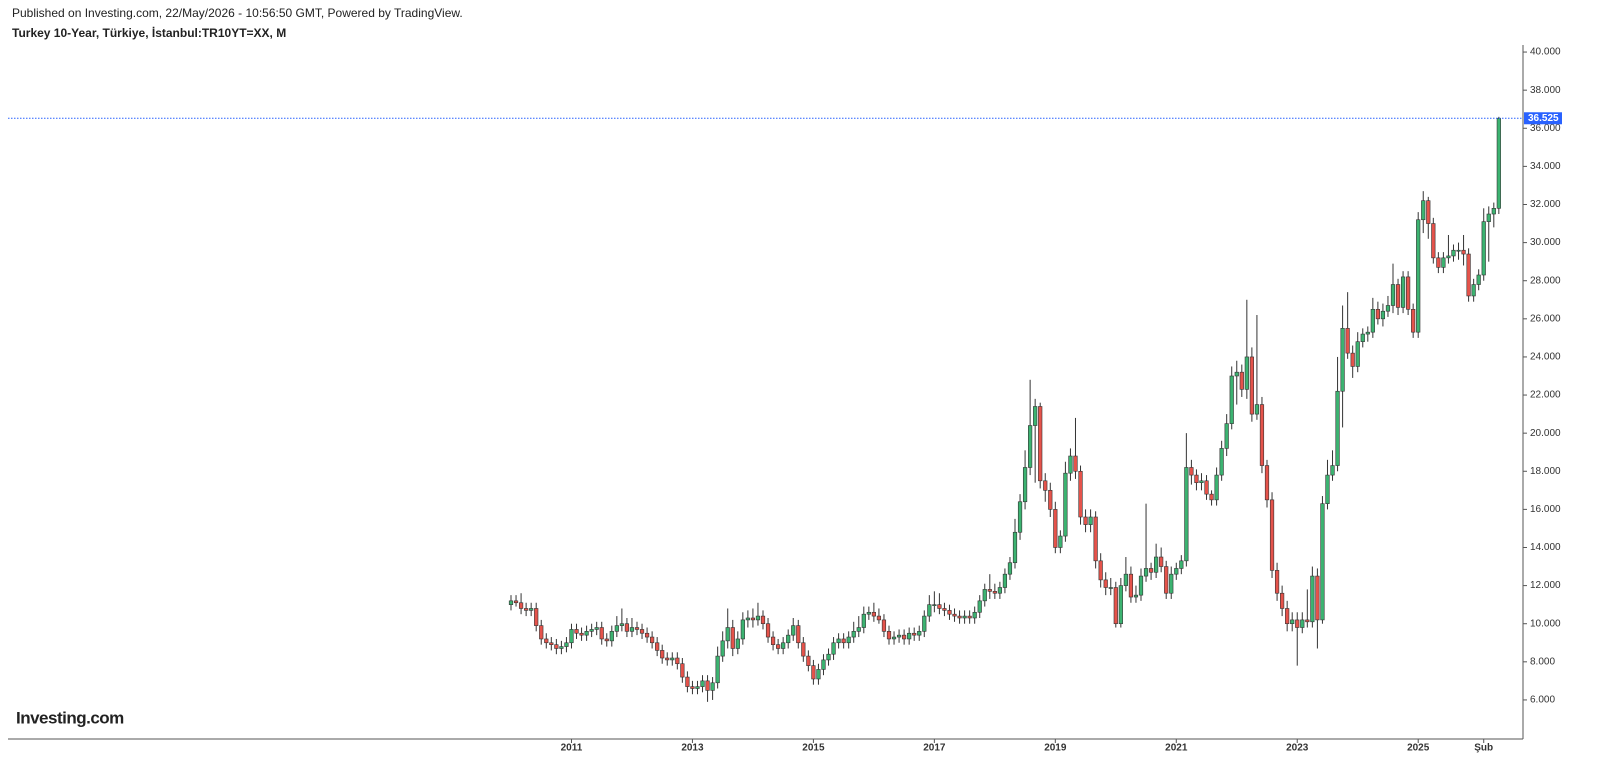 This screenshot has height=773, width=1600. I want to click on x-tick-label: 2021, so click(1176, 748).